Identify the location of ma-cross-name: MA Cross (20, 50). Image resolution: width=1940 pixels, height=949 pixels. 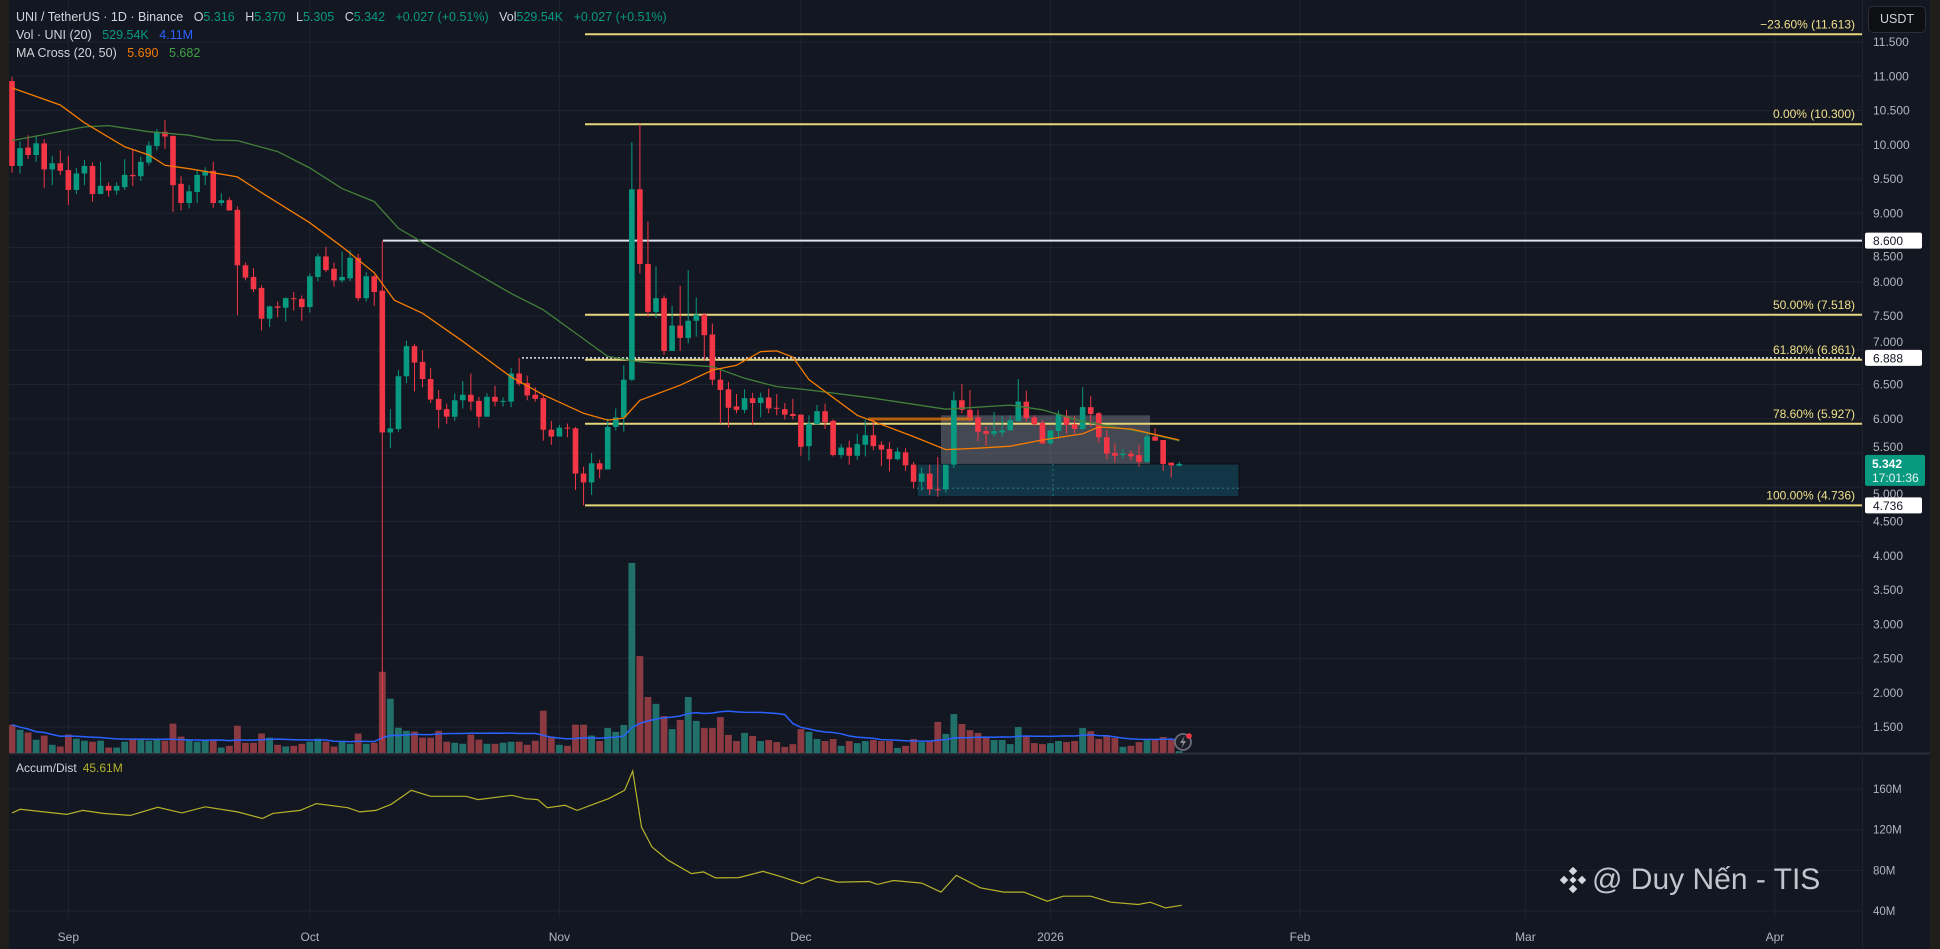
(66, 53).